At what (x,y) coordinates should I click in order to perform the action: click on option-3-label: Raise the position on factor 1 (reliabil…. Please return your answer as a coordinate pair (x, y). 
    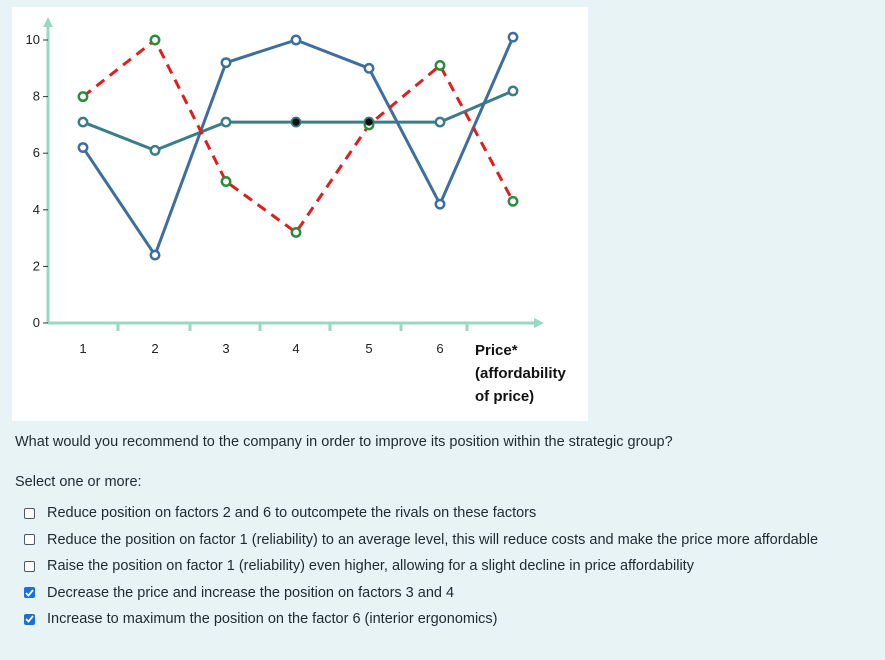
    Looking at the image, I should click on (370, 566).